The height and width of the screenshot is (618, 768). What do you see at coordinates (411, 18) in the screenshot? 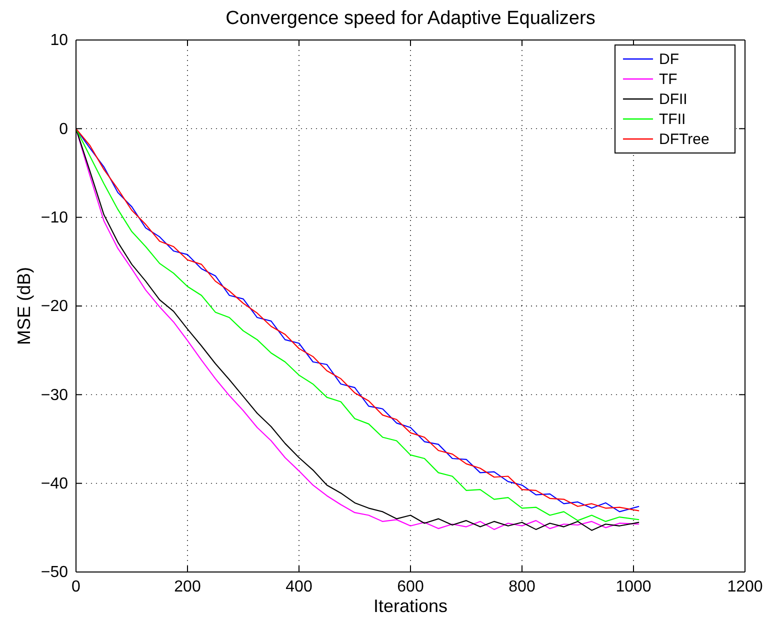
I see `chart-title: Convergence speed for Adaptive Equalizers` at bounding box center [411, 18].